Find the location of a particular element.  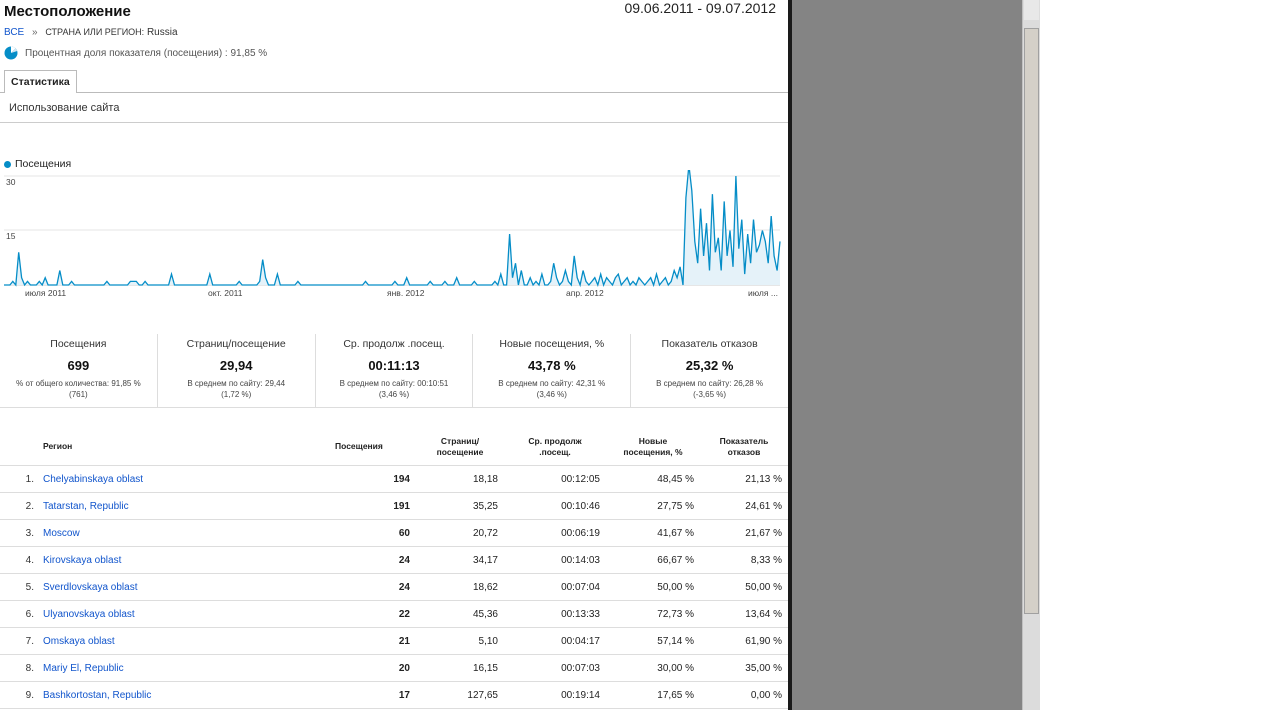

cell-bounce-rate: 13,64 % is located at coordinates (744, 614).